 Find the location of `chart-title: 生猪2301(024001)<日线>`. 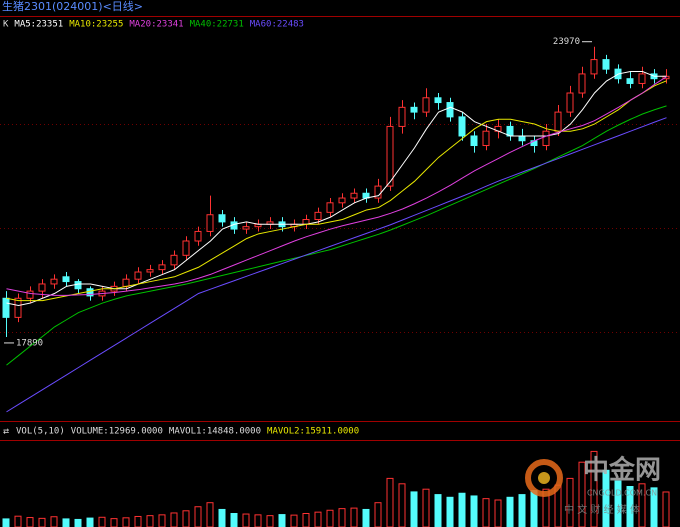

chart-title: 生猪2301(024001)<日线> is located at coordinates (72, 6).